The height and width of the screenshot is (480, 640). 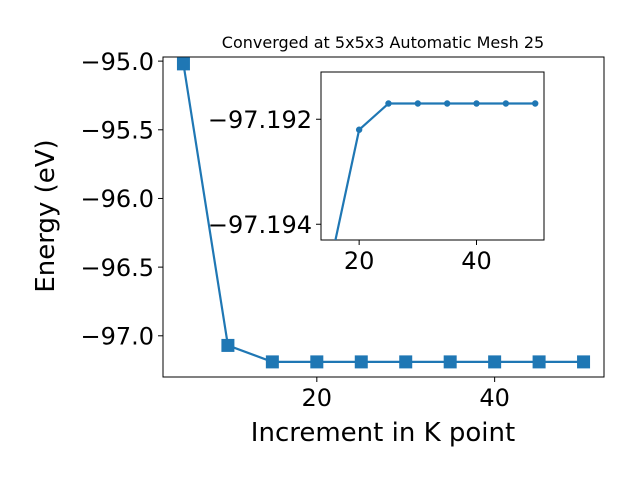 What do you see at coordinates (476, 261) in the screenshot?
I see `inset-x-tick-label: 40` at bounding box center [476, 261].